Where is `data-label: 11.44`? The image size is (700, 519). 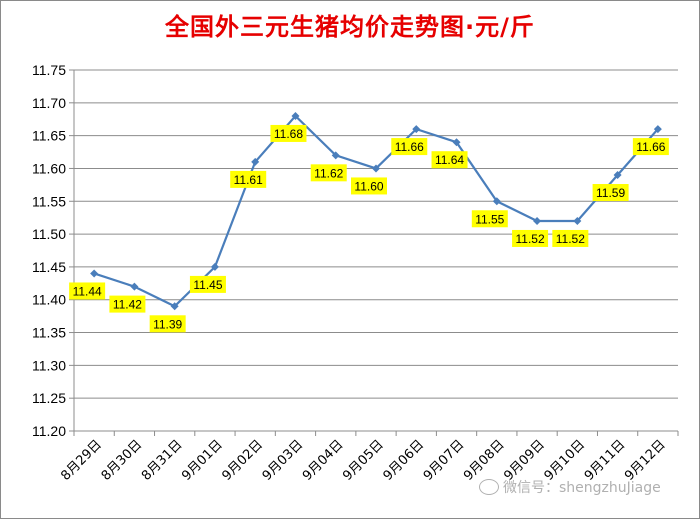
data-label: 11.44 is located at coordinates (87, 291).